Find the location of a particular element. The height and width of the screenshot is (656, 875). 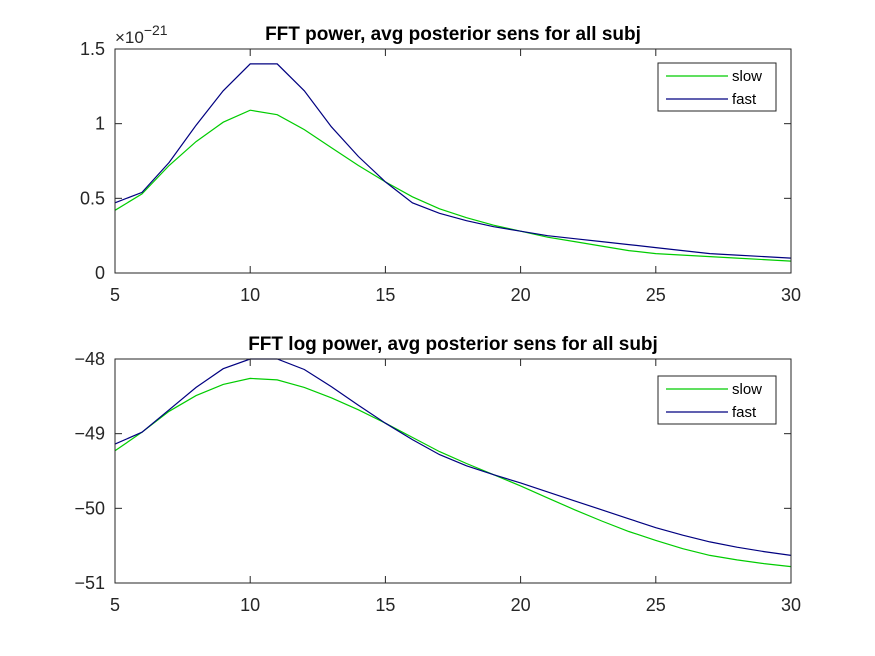

log-power-x-tick-label: 5 is located at coordinates (115, 605).